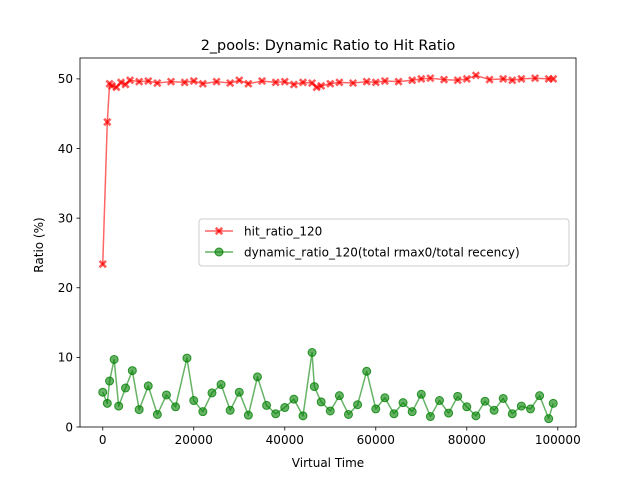  I want to click on chart-title: 2_pools: Dynamic Ratio to Hit Ratio, so click(328, 46).